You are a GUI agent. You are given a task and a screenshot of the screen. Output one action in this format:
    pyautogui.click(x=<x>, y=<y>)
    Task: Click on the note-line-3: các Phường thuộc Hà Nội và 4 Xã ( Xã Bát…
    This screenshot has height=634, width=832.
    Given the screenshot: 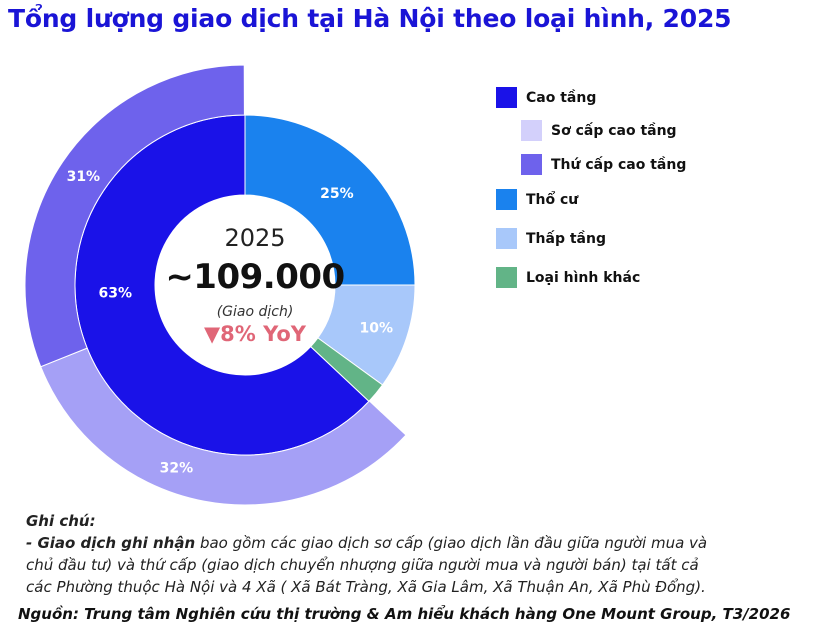 What is the action you would take?
    pyautogui.click(x=366, y=587)
    